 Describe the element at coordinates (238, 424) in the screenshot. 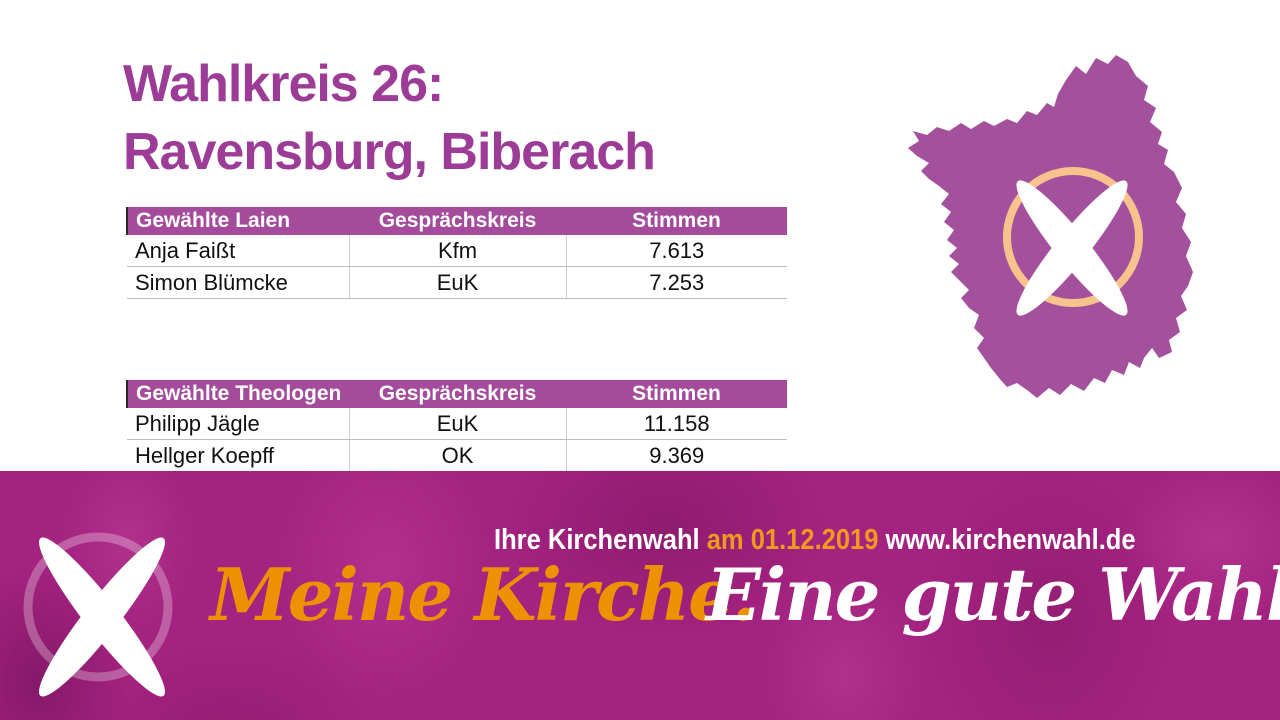

I see `theologen-row1-name: Philipp Jägle` at that location.